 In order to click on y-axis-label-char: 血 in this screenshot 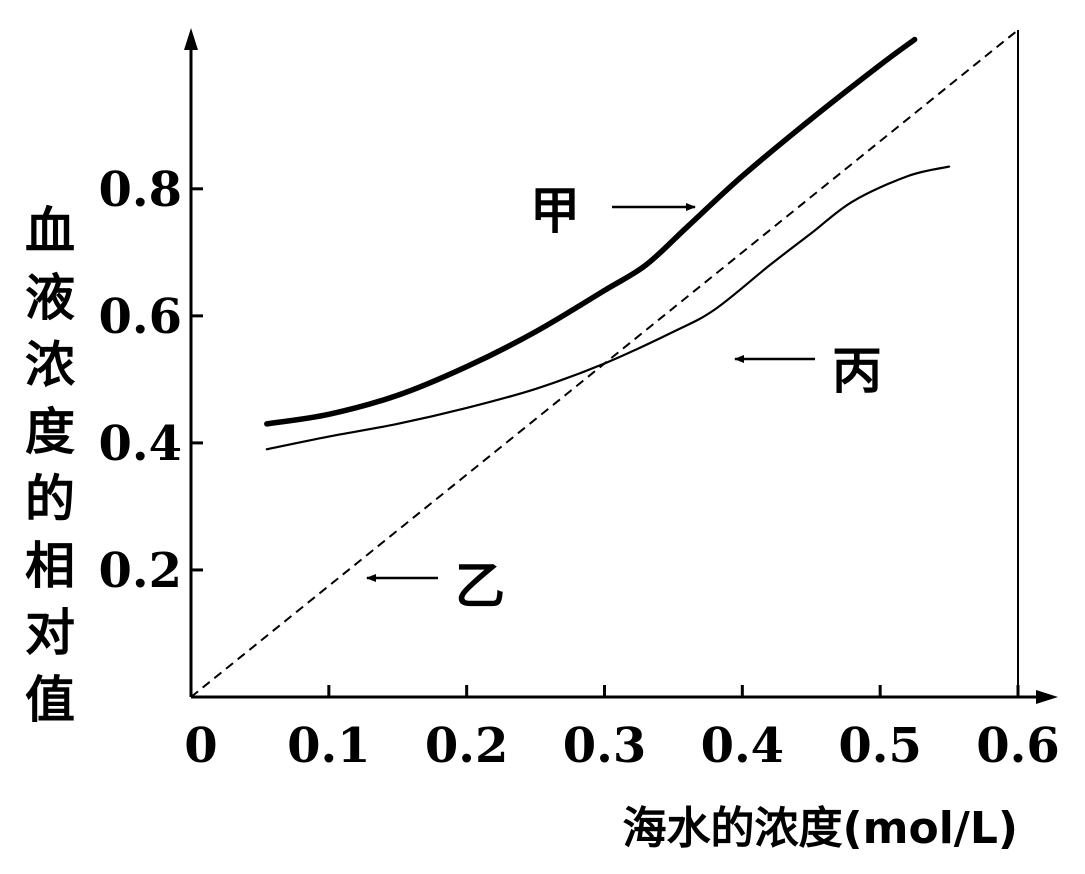, I will do `click(50, 231)`.